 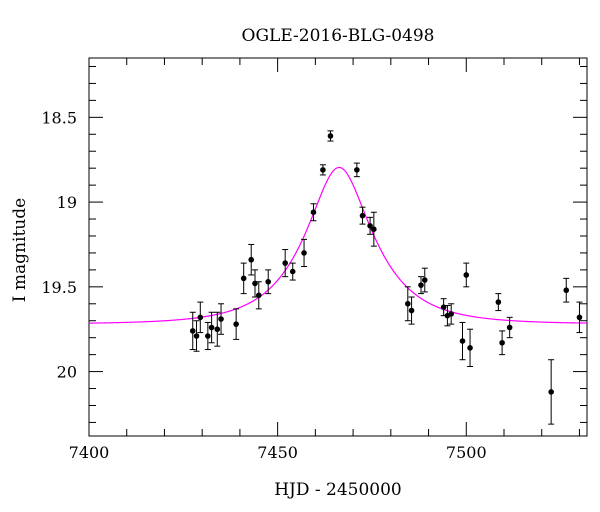 What do you see at coordinates (67, 372) in the screenshot?
I see `y-tick-label: 20` at bounding box center [67, 372].